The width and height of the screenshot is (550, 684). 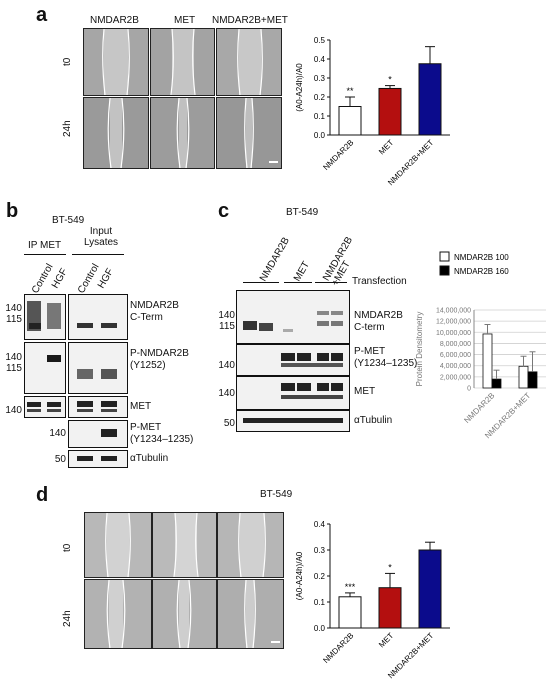 I want to click on significance-marker: **, so click(x=350, y=91).